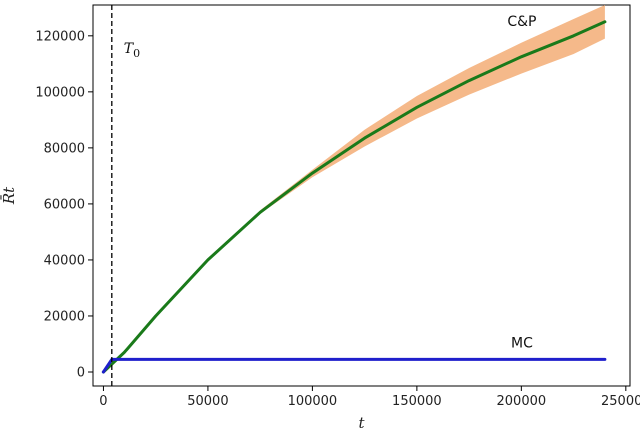 This screenshot has height=434, width=640. I want to click on y-tick-label: 120000, so click(60, 36).